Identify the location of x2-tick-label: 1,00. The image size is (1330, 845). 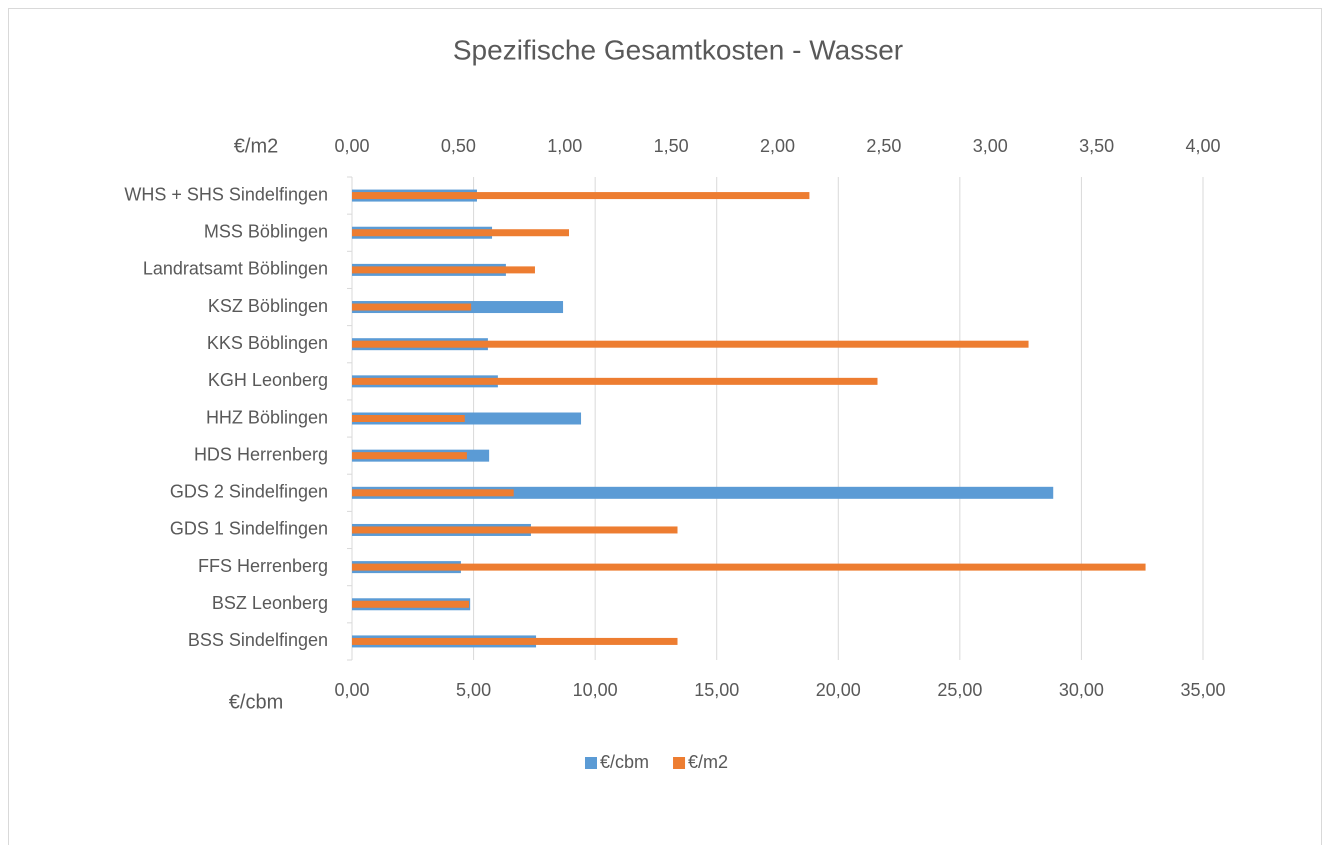
(564, 146).